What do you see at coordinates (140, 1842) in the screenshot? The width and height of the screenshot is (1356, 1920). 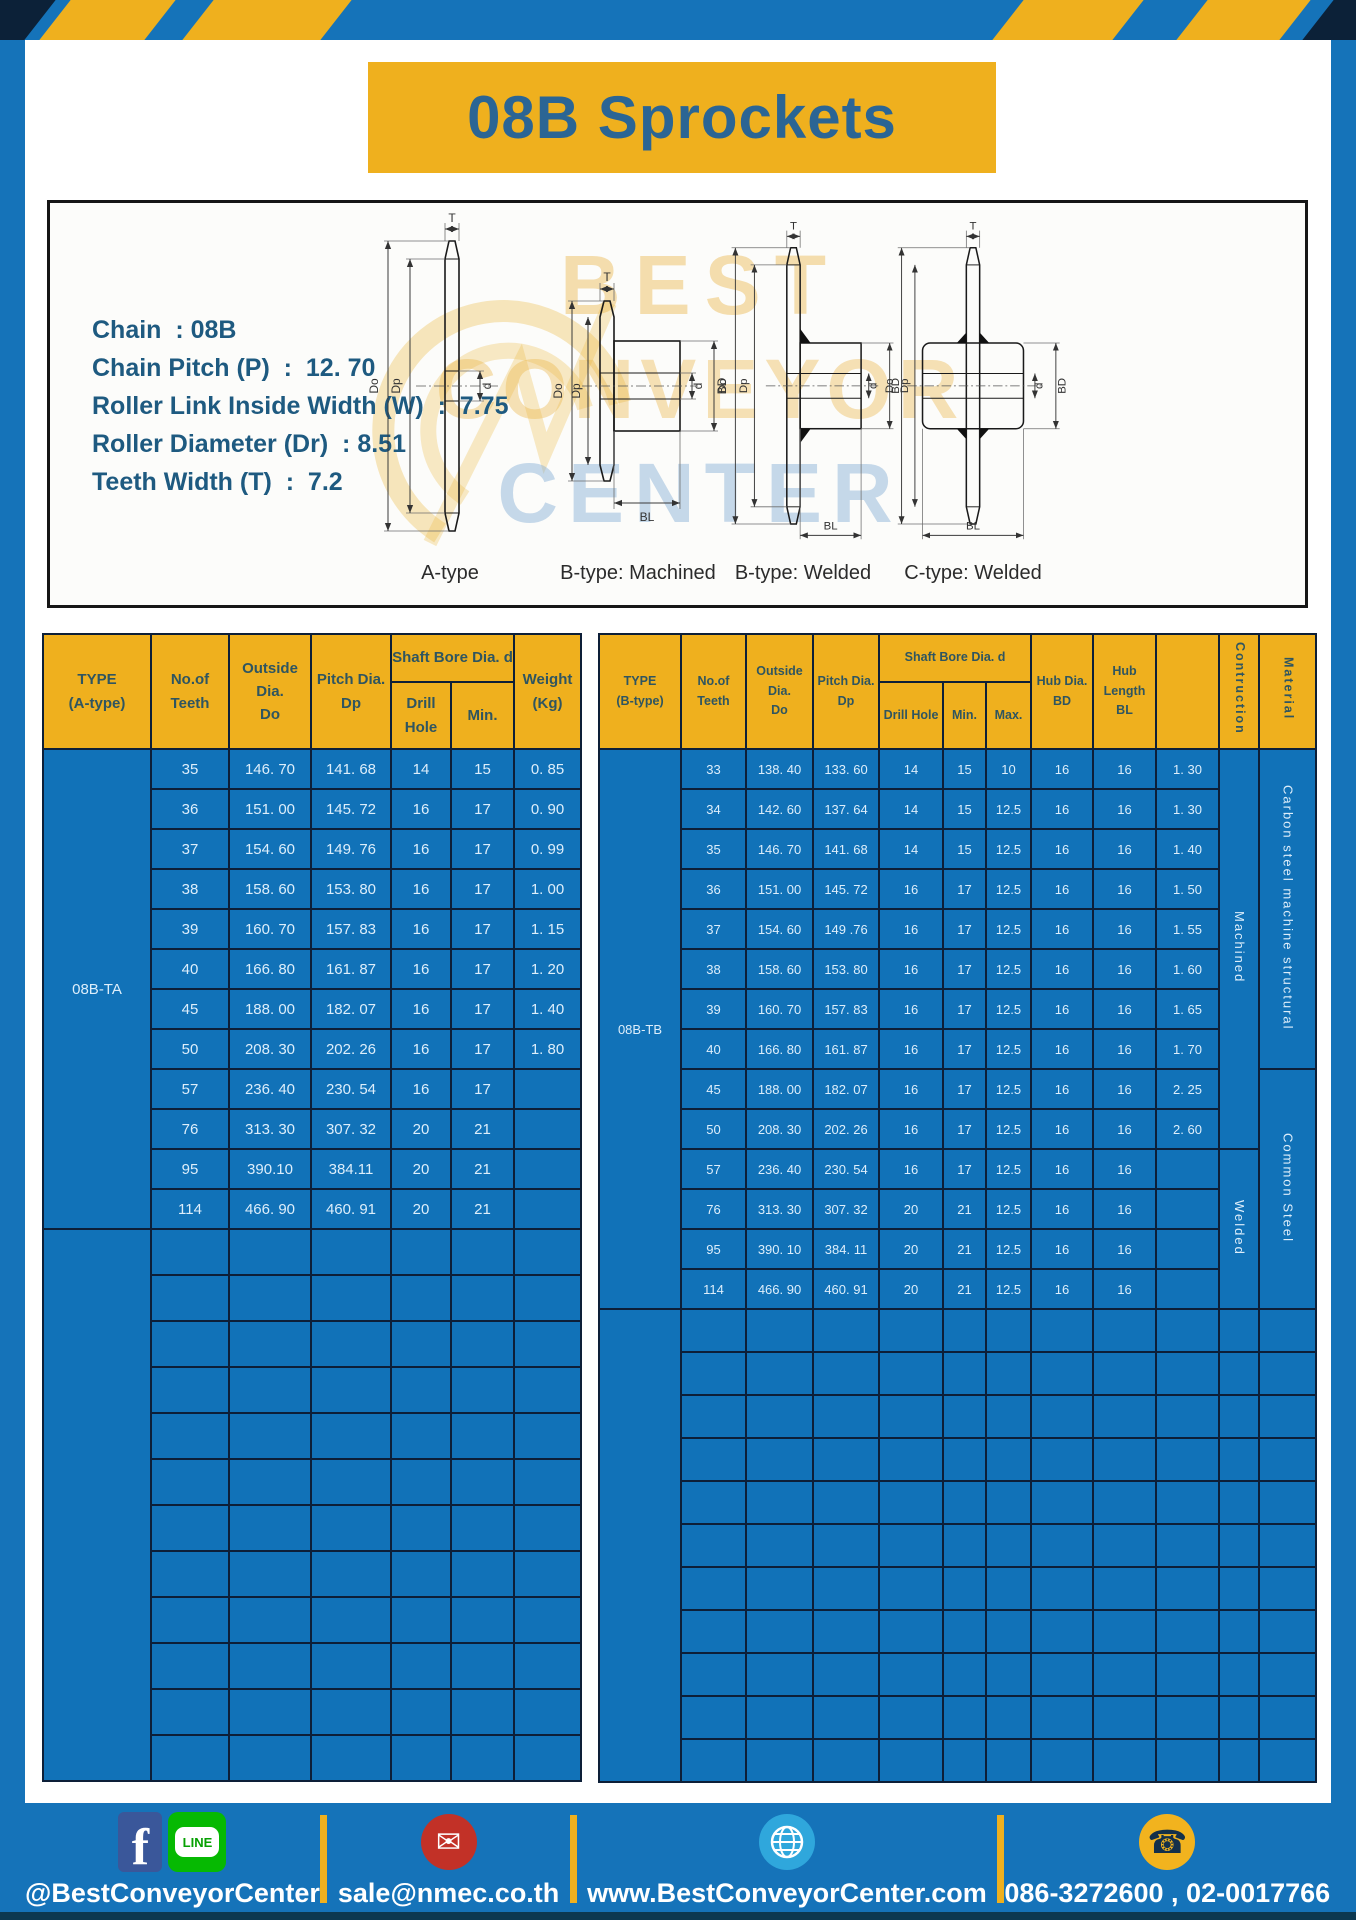 I see `facebook-icon: f` at bounding box center [140, 1842].